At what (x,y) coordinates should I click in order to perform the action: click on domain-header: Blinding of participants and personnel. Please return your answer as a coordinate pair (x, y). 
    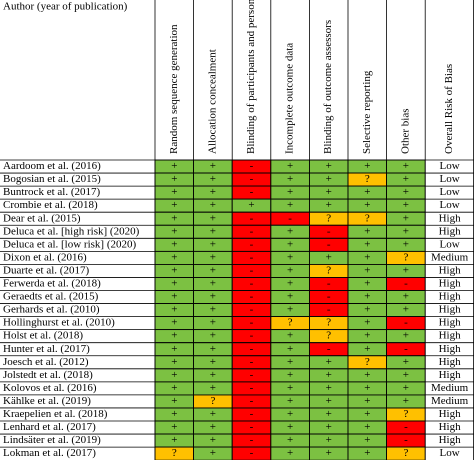
    Looking at the image, I should click on (251, 77).